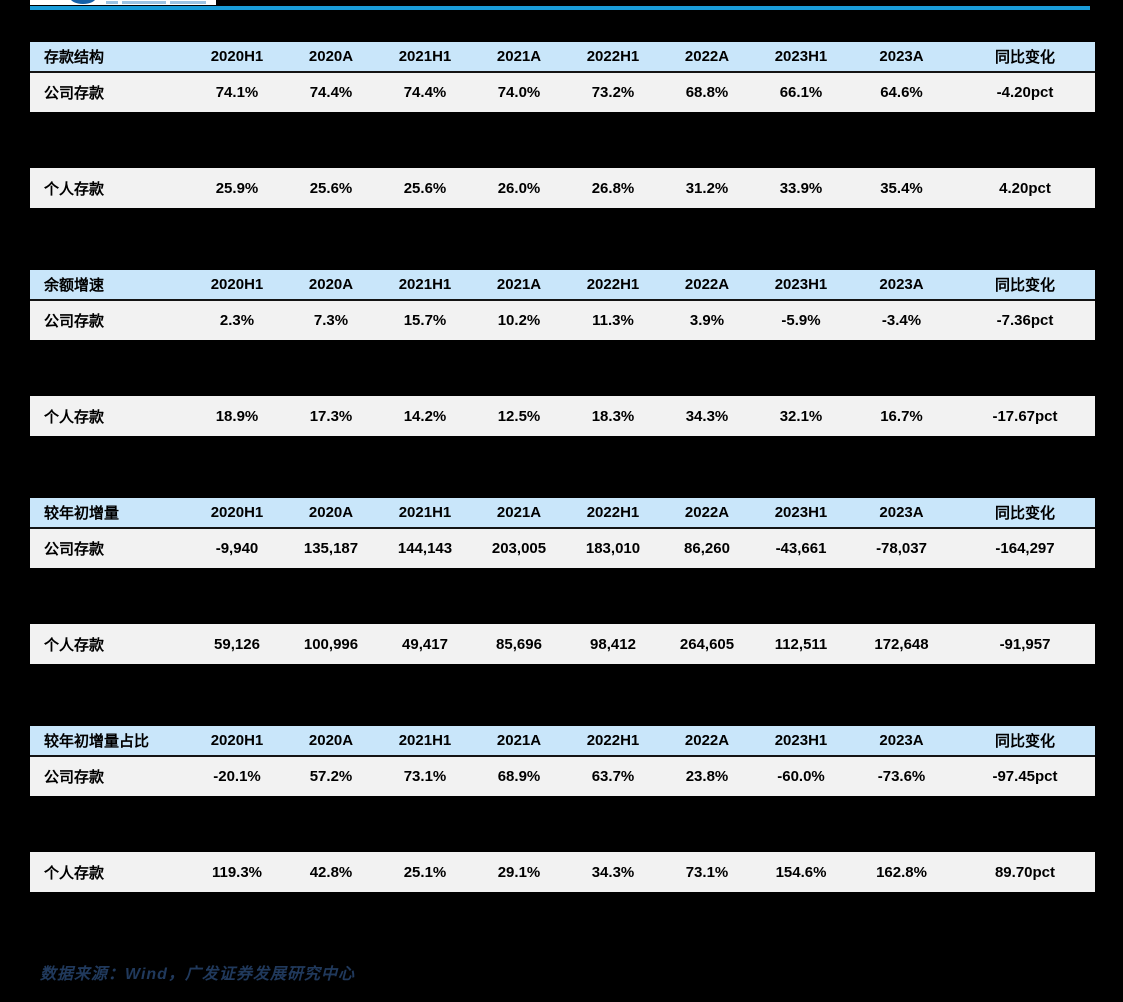  I want to click on brand-globe-icon, so click(83, 2).